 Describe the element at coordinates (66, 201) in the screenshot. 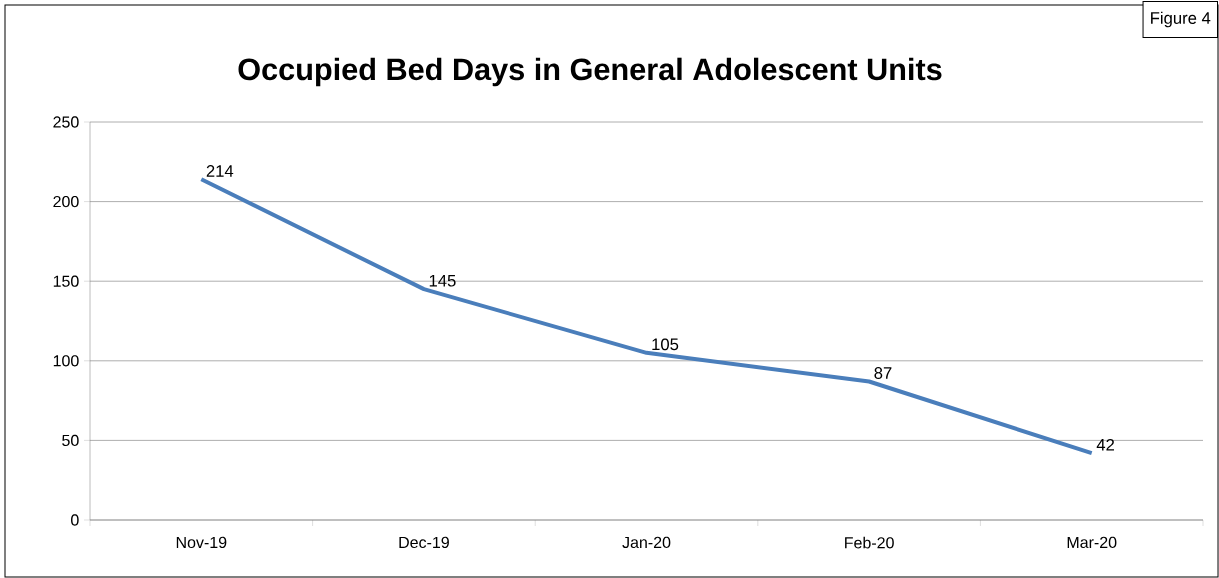

I see `y-tick-label: 200` at that location.